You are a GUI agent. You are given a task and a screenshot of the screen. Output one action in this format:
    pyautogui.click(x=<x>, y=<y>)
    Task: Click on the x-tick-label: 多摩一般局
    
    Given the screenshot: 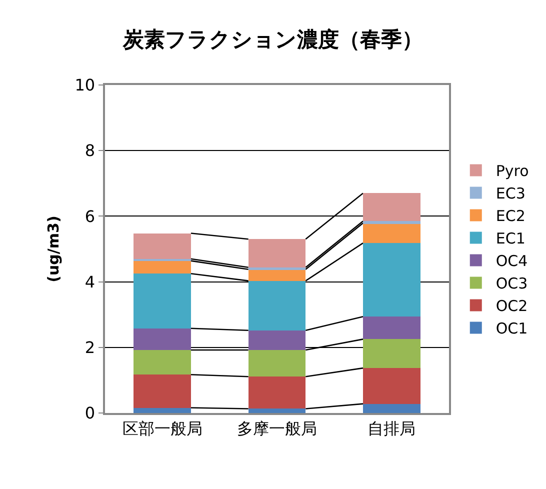 What is the action you would take?
    pyautogui.click(x=277, y=428)
    